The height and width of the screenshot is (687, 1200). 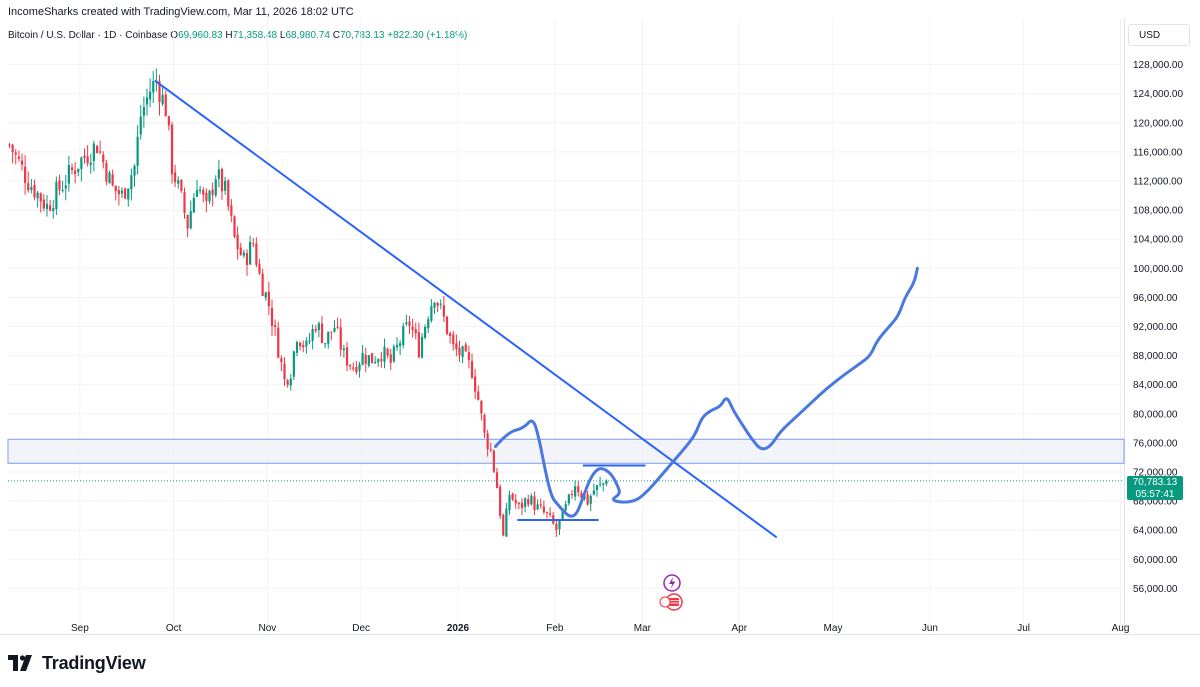 What do you see at coordinates (1159, 35) in the screenshot?
I see `currency-button: USD` at bounding box center [1159, 35].